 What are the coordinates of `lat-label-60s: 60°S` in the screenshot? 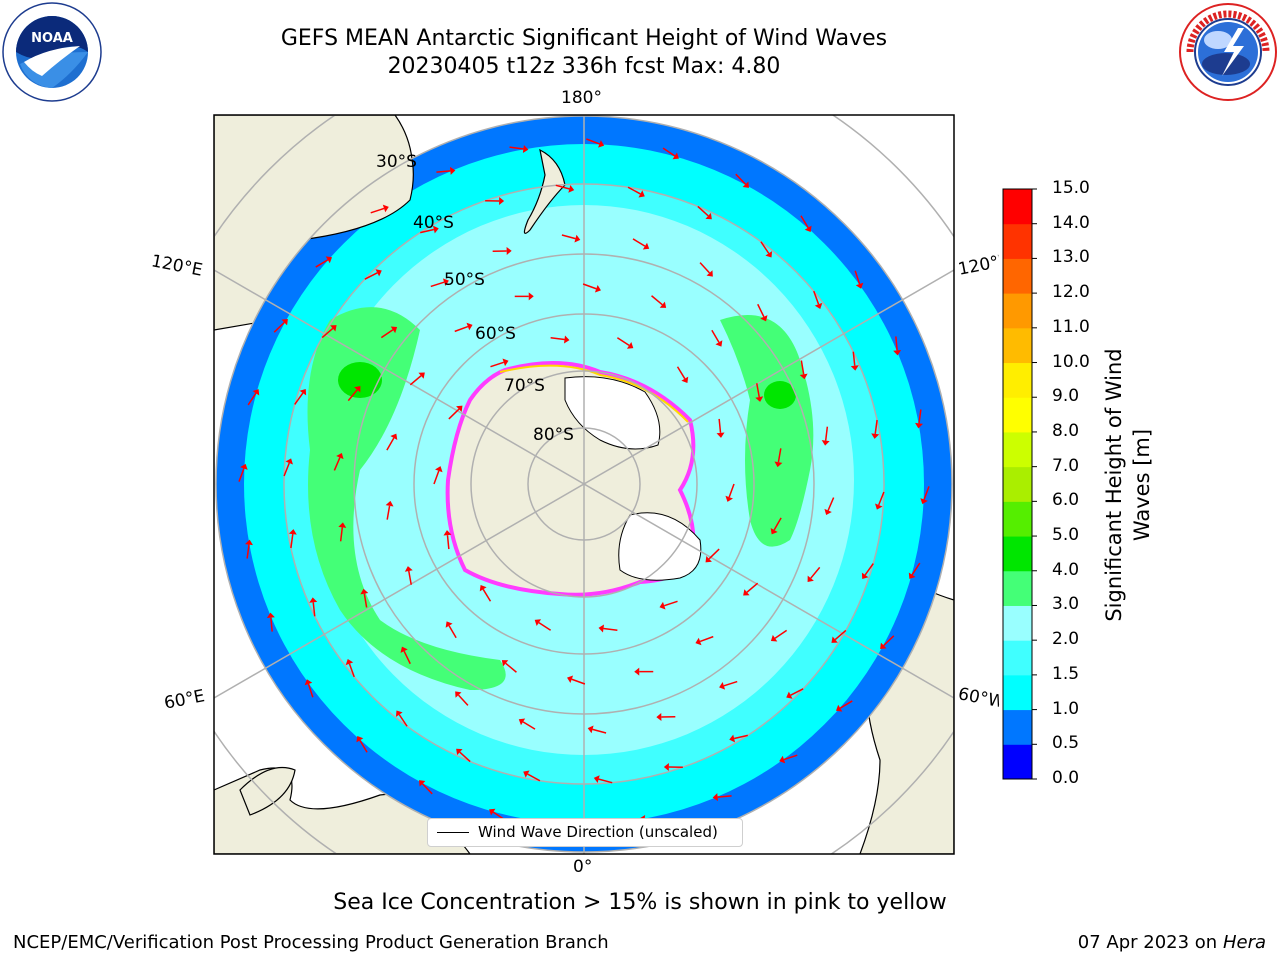 It's located at (495, 334).